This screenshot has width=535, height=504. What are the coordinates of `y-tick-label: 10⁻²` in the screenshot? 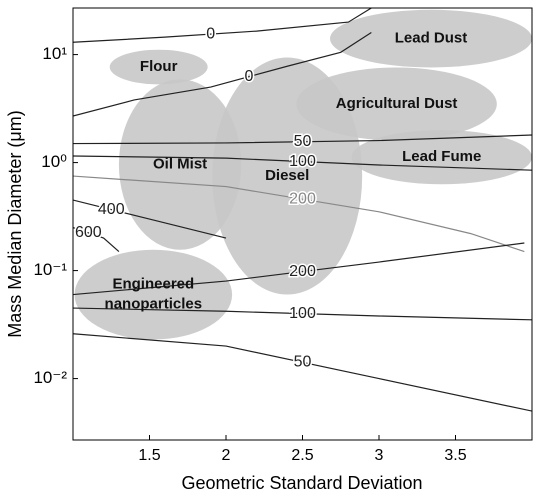 It's located at (50, 377).